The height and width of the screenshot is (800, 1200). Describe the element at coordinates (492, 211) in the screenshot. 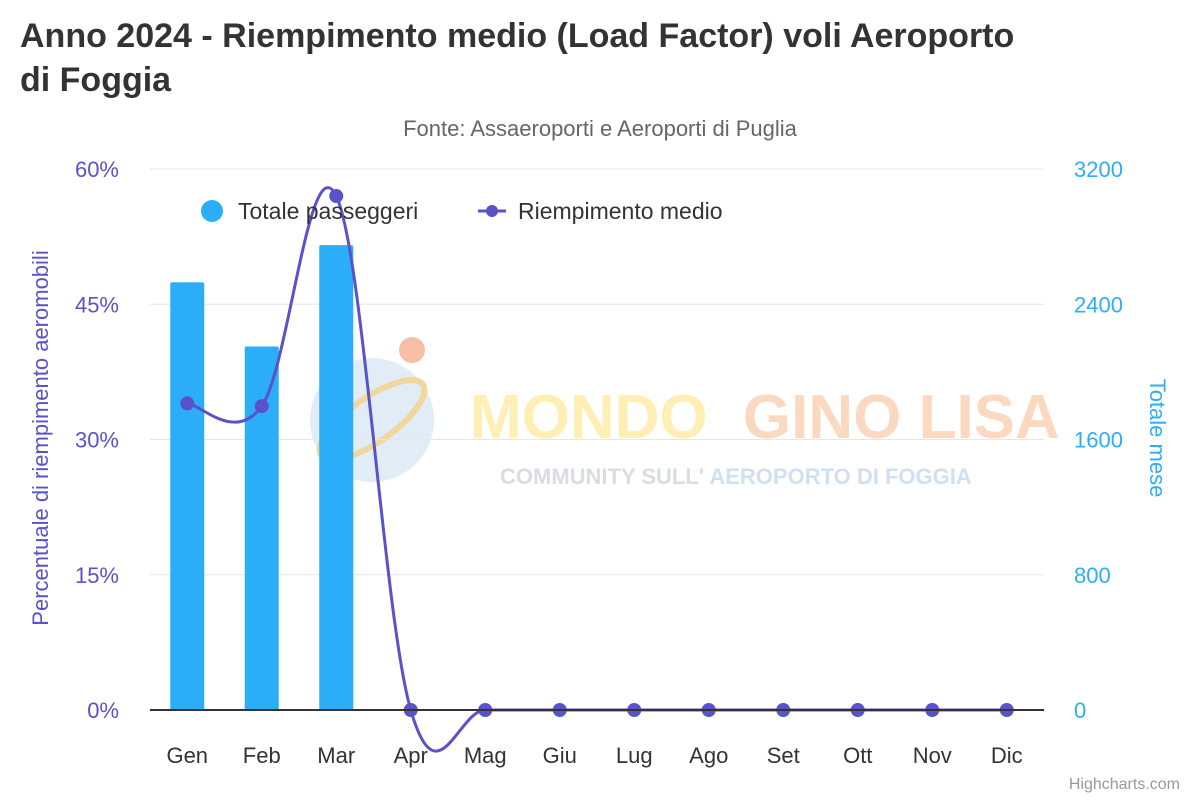

I see `legend-line-symbol` at that location.